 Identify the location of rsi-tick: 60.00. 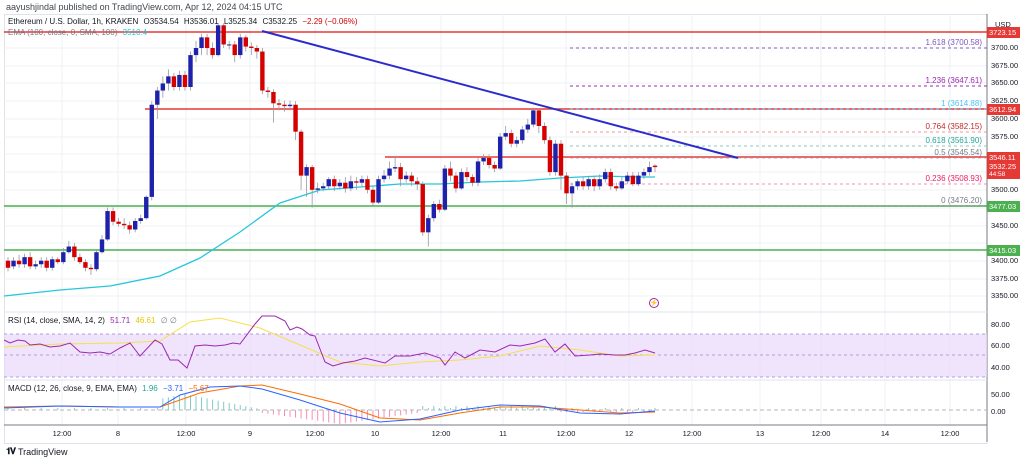
(1000, 345).